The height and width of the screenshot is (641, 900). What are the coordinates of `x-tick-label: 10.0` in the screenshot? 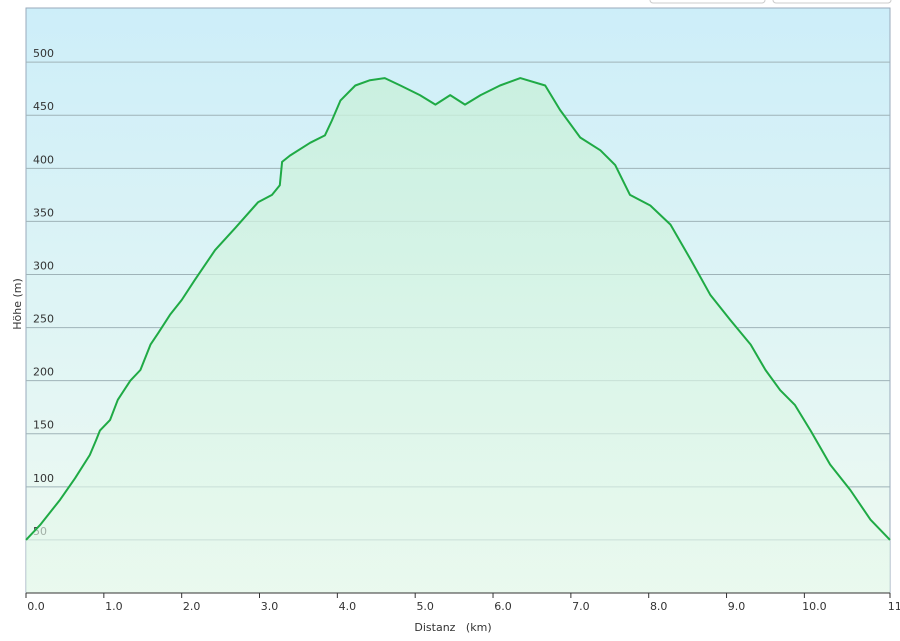 It's located at (814, 606).